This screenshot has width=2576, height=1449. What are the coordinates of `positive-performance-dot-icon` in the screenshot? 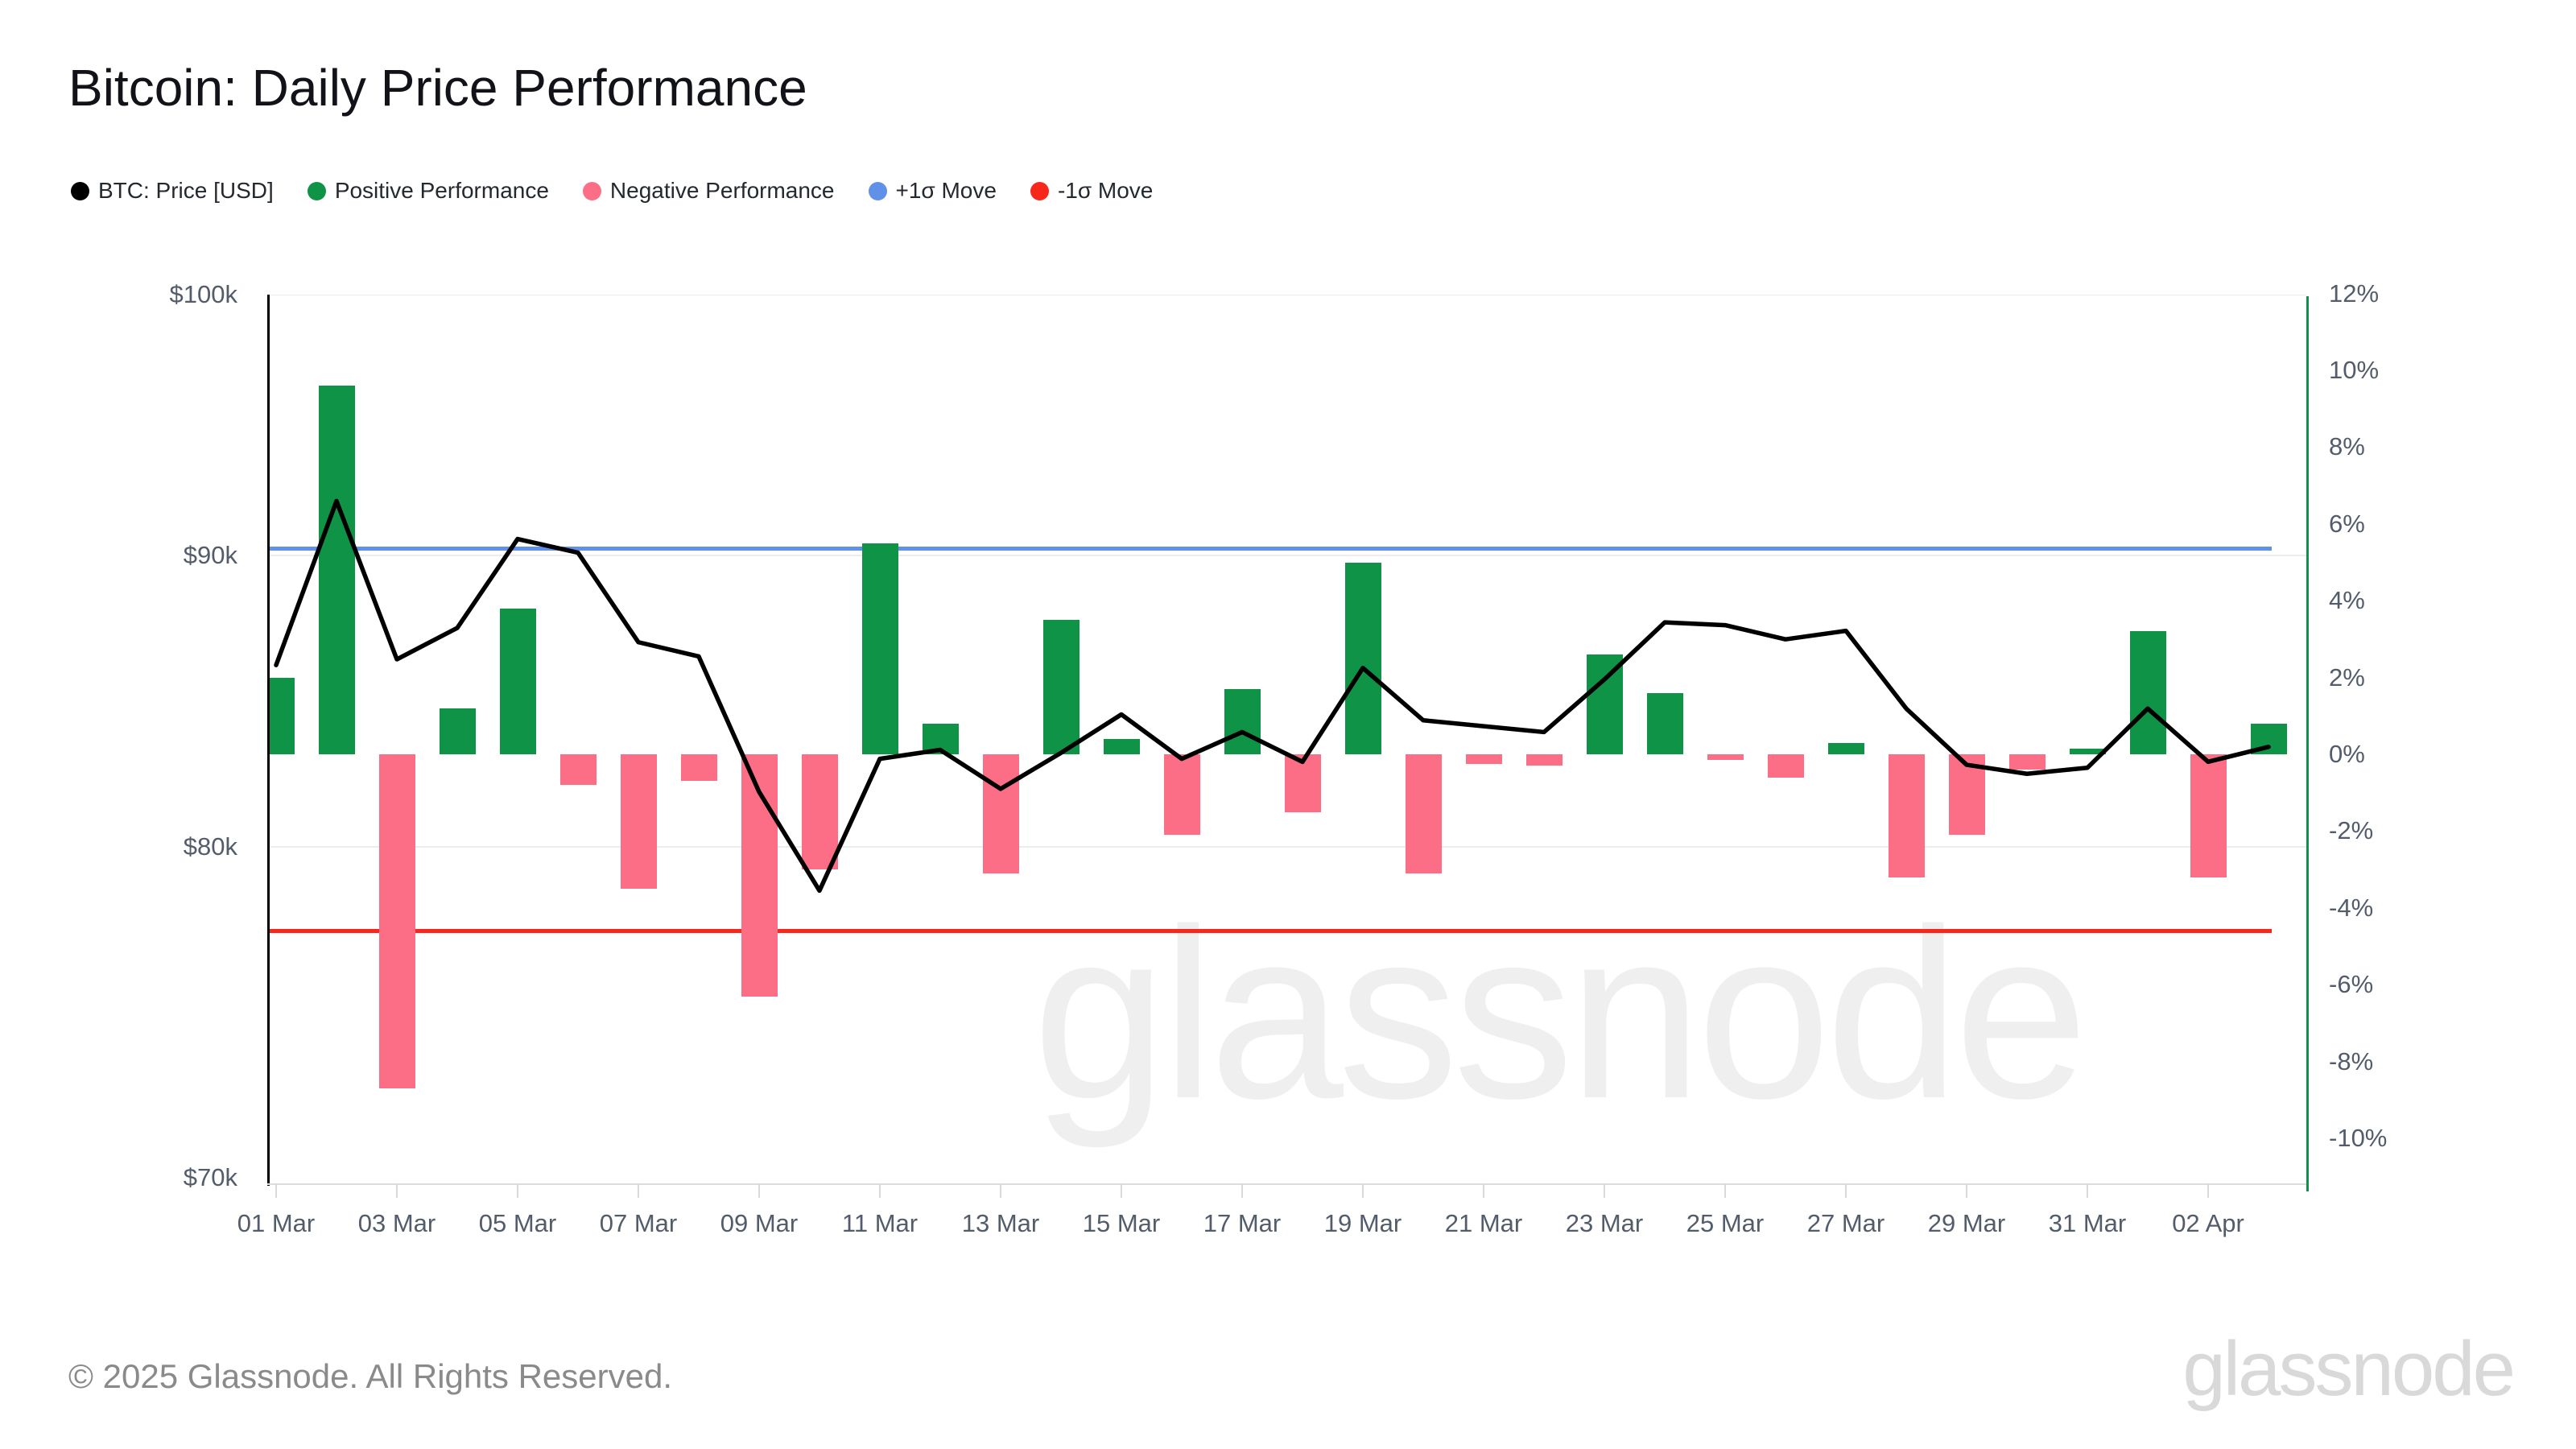 It's located at (316, 190).